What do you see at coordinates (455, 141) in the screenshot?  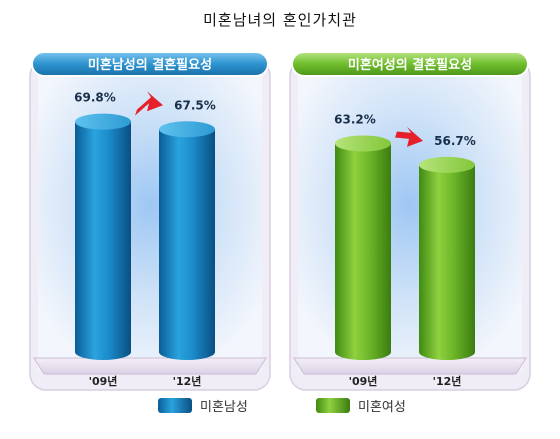 I see `data-label-female-1: 56.7%` at bounding box center [455, 141].